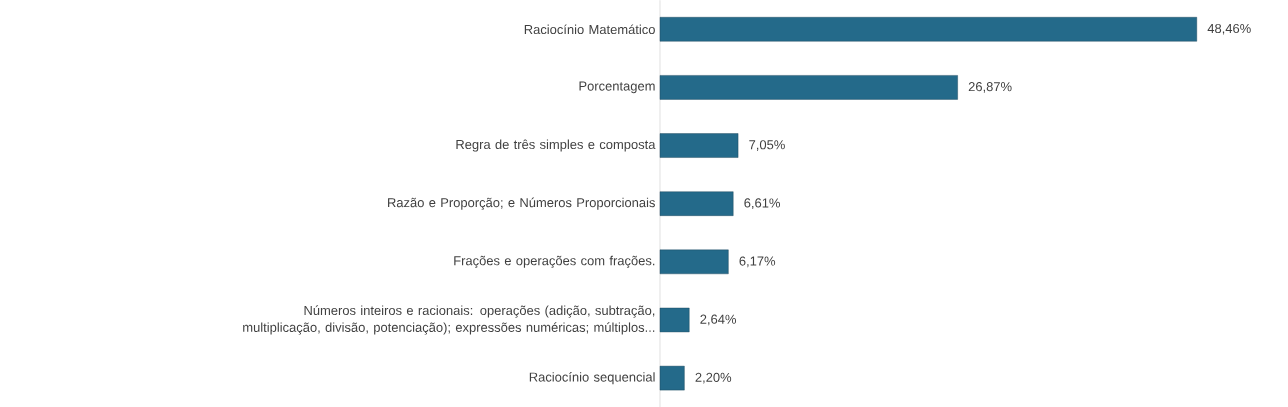  Describe the element at coordinates (1229, 29) in the screenshot. I see `data-label: 48,46%` at that location.